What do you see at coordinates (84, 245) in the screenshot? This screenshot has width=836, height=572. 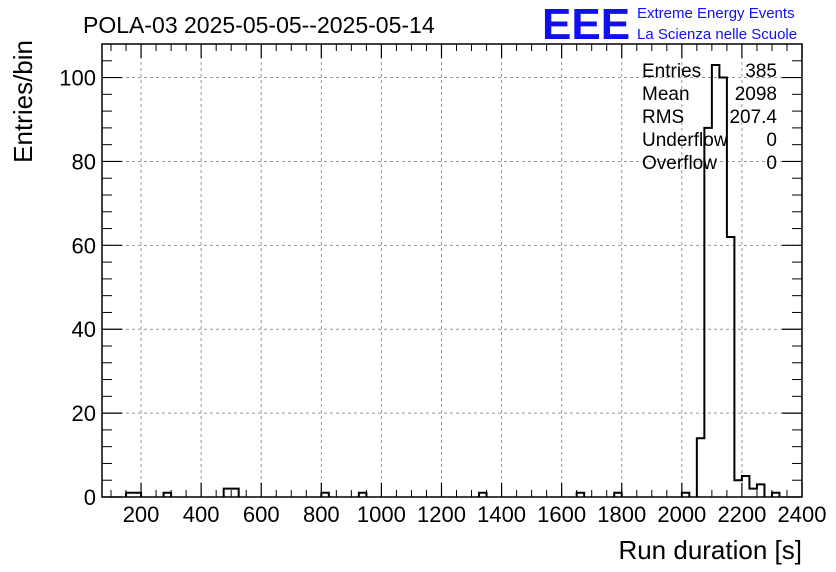 I see `y-tick-label: 60` at bounding box center [84, 245].